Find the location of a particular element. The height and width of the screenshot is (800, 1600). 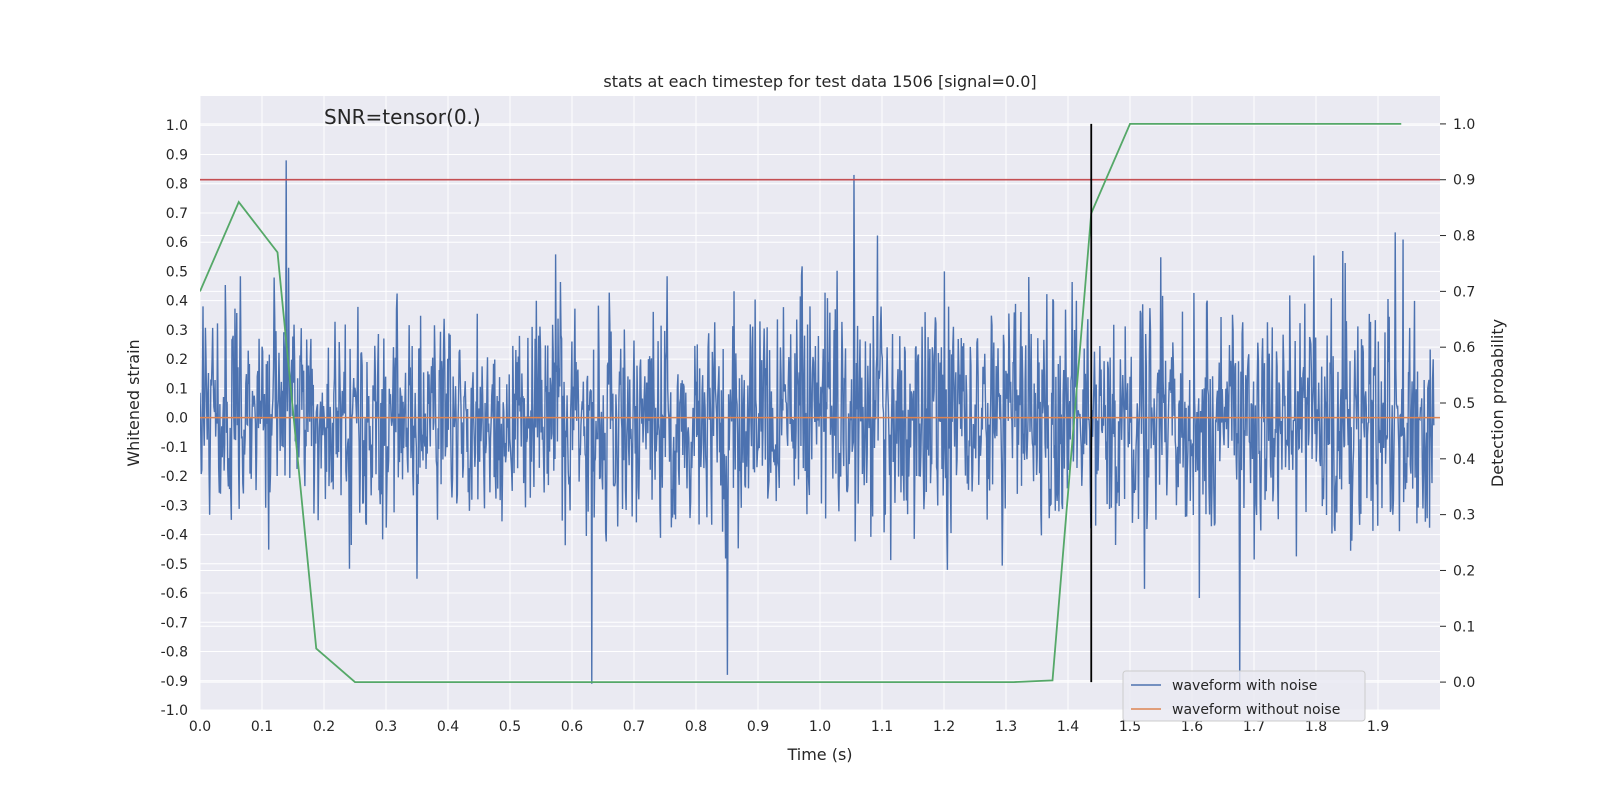

x-tick-label: 0.5 is located at coordinates (510, 727).